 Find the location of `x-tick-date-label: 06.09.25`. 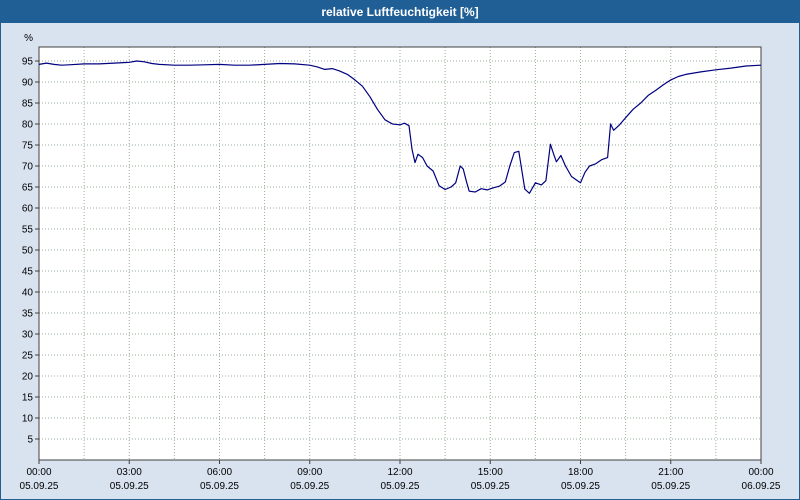

x-tick-date-label: 06.09.25 is located at coordinates (761, 486).